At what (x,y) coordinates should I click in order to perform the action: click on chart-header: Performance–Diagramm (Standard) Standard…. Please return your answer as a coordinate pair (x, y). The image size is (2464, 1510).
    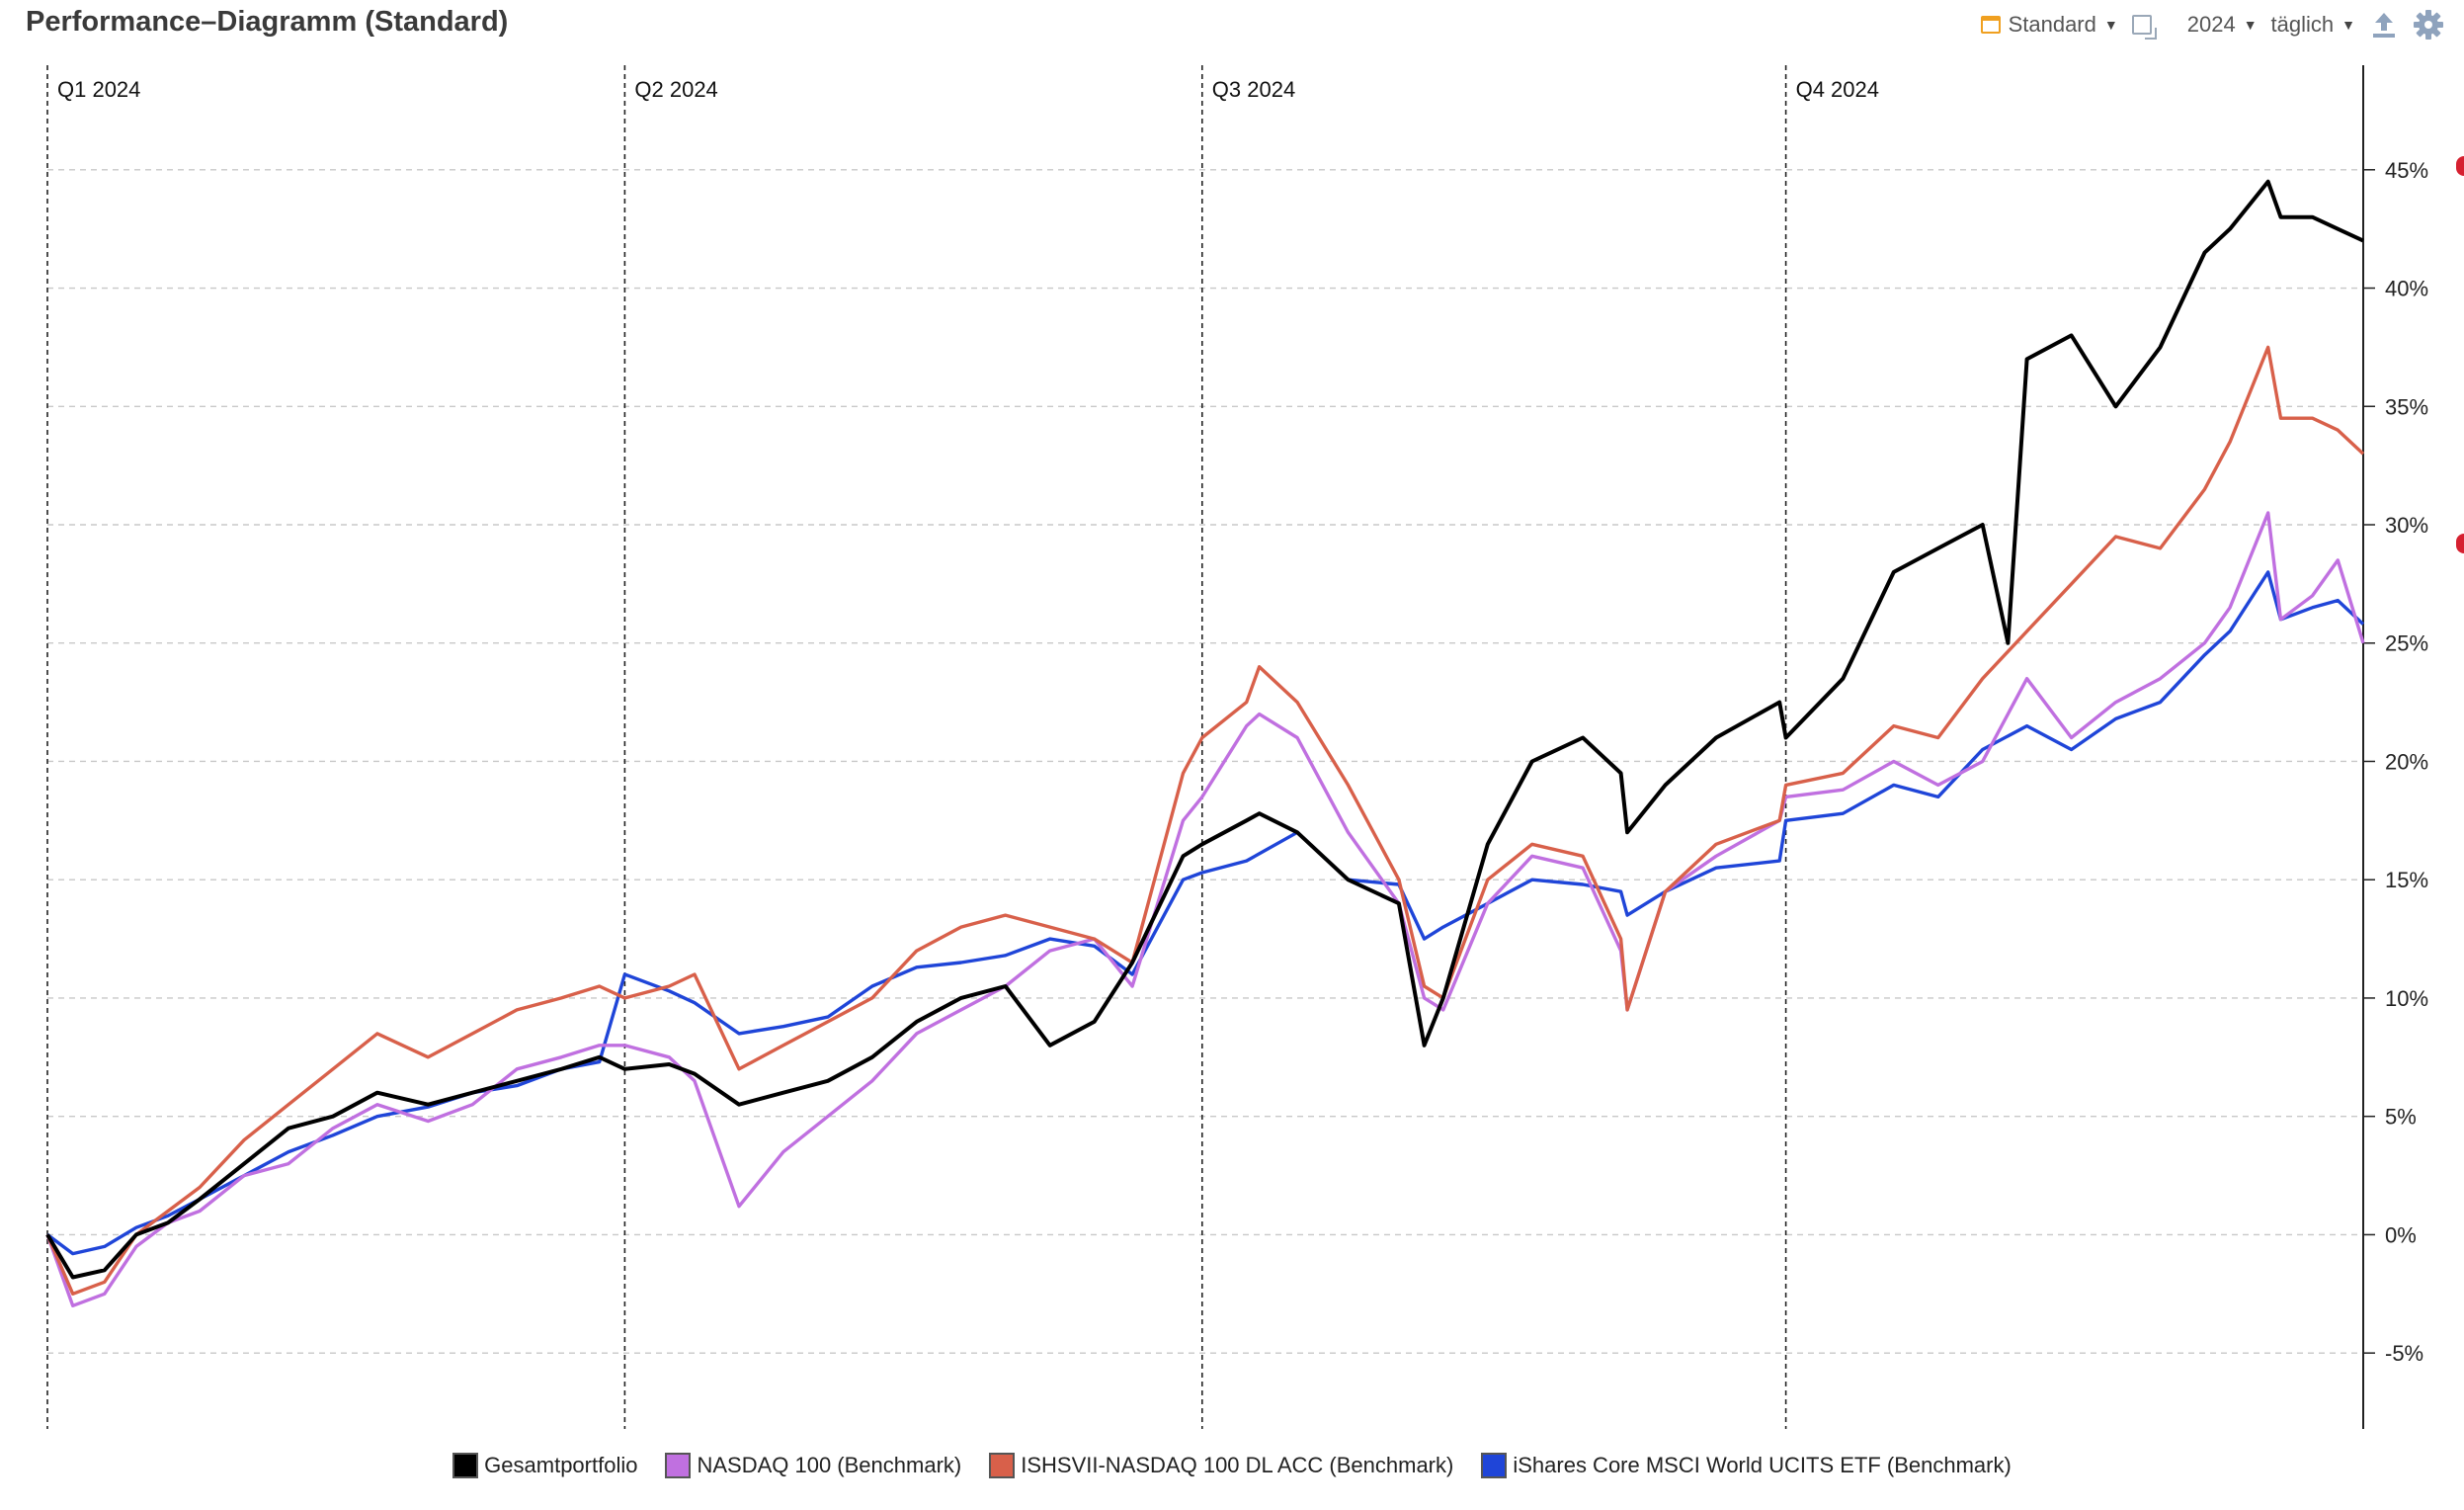
    Looking at the image, I should click on (1232, 22).